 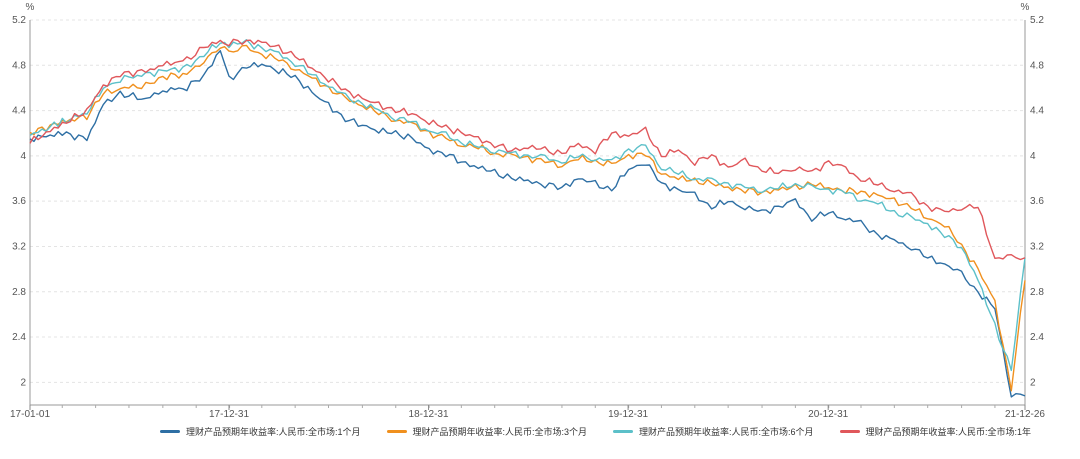 I want to click on y-unit-left: %, so click(x=30, y=7).